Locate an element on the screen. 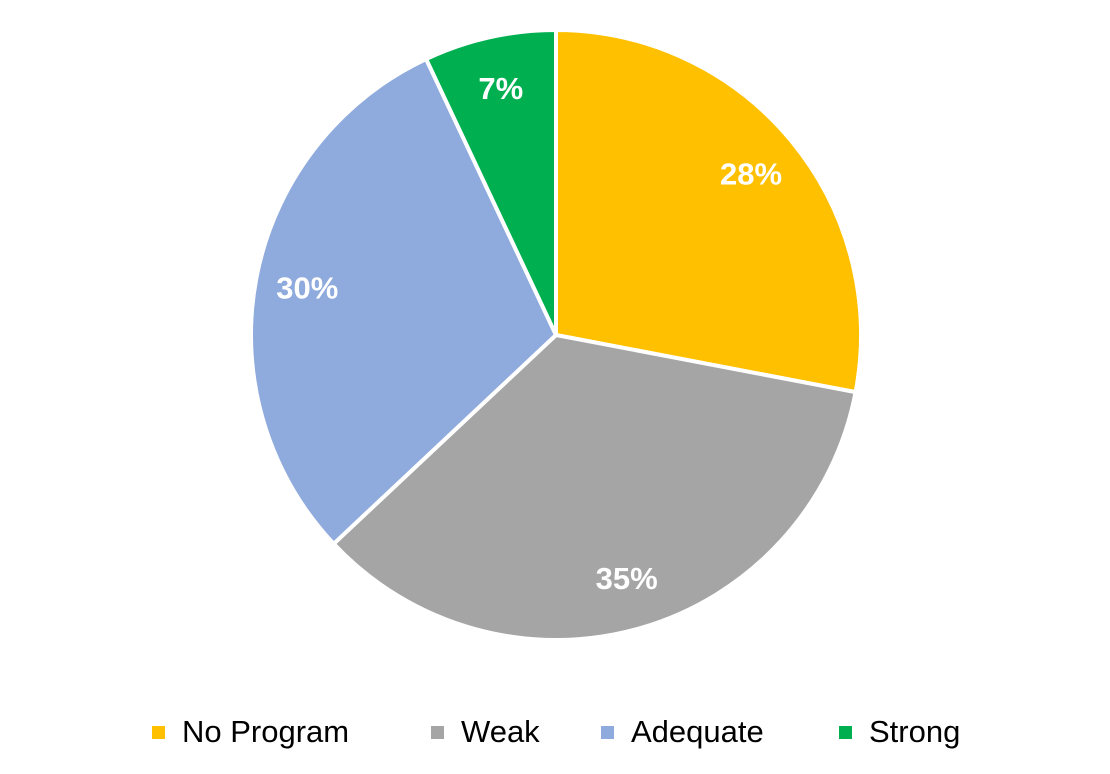 This screenshot has height=774, width=1110. data-label-strong: 7% is located at coordinates (500, 88).